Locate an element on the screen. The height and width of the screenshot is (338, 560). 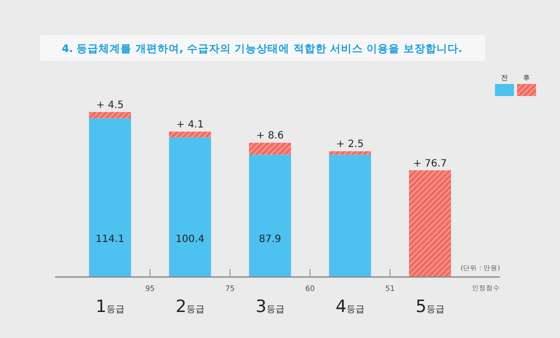
x-tick-label: 4등급 is located at coordinates (350, 307).